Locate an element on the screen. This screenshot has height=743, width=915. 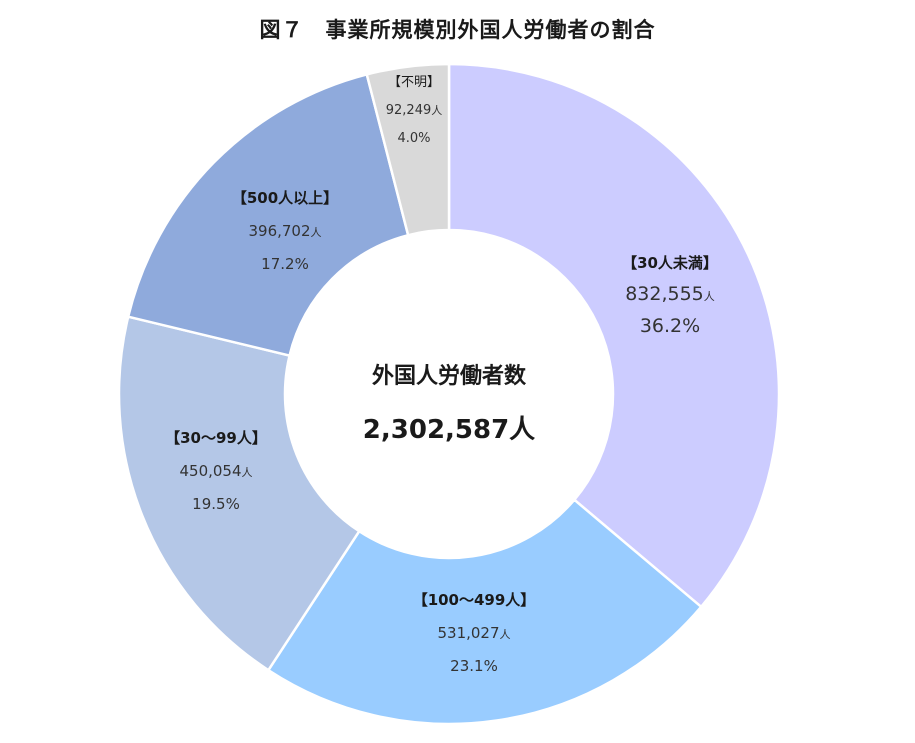
slice-value-2: 450,054人 is located at coordinates (215, 471).